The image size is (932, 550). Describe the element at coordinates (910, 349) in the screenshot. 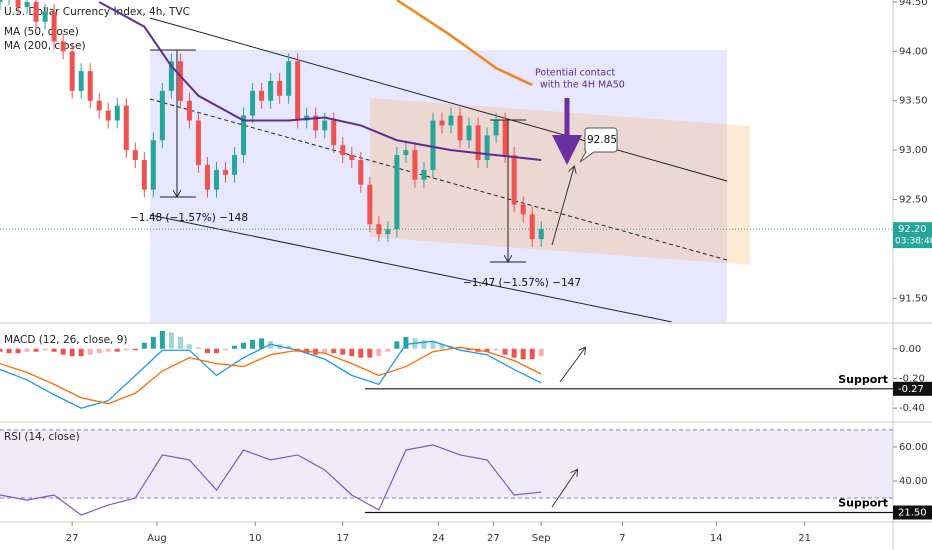

I see `y-tick-label: 0.00` at that location.